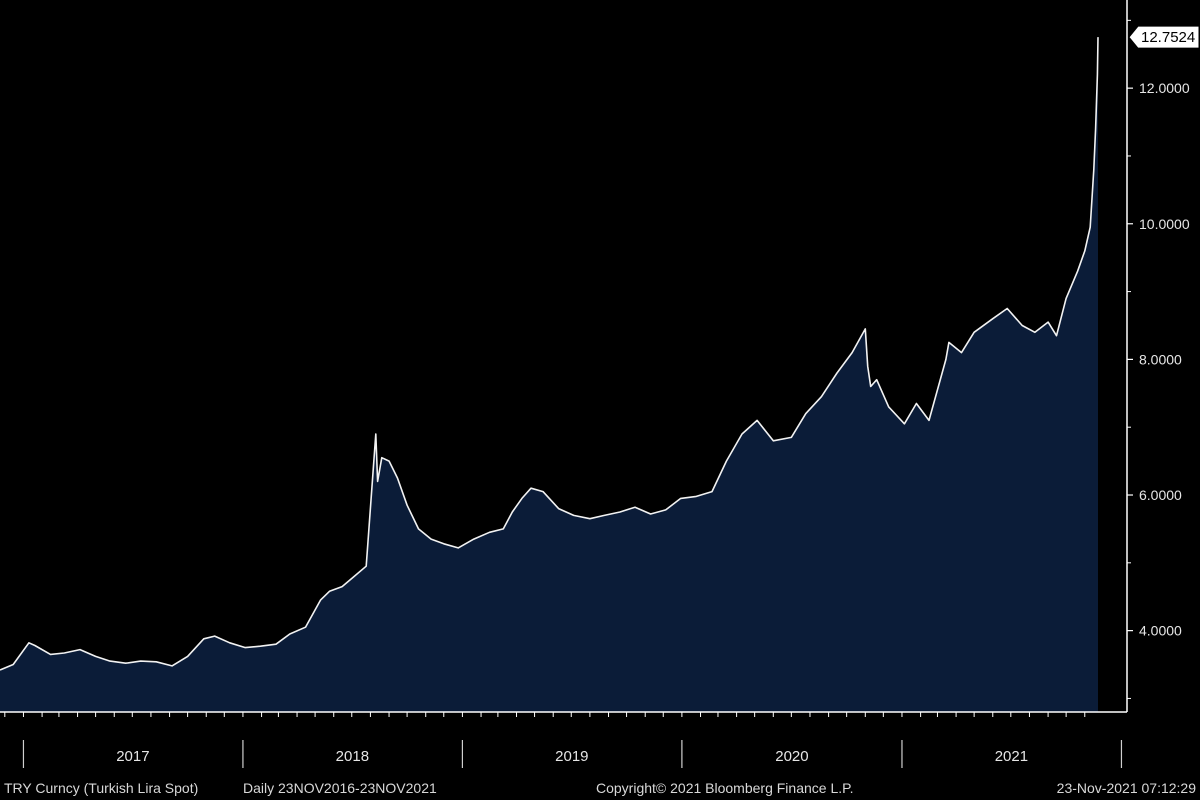  I want to click on x-year-label: 2021, so click(1011, 756).